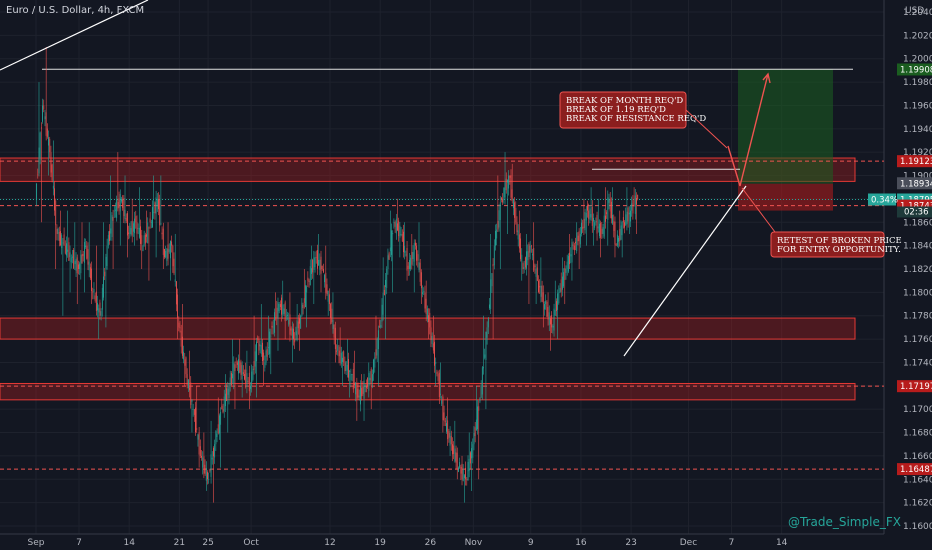 This screenshot has width=932, height=550. Describe the element at coordinates (408, 543) in the screenshot. I see `time-axis: Sep 7 14 21 25 Oct 12 19 26 Nov 9 16 23 Dec 7 14` at that location.